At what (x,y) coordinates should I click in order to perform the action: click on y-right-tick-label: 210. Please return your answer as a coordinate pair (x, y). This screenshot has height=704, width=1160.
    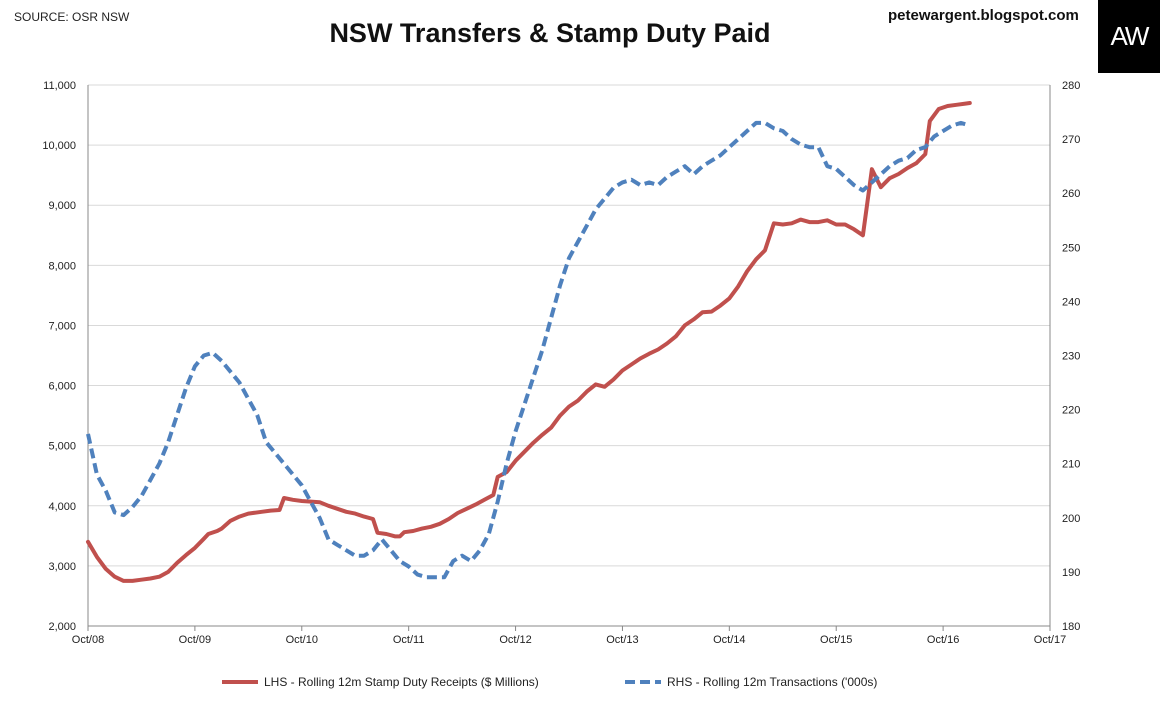
    Looking at the image, I should click on (1071, 465).